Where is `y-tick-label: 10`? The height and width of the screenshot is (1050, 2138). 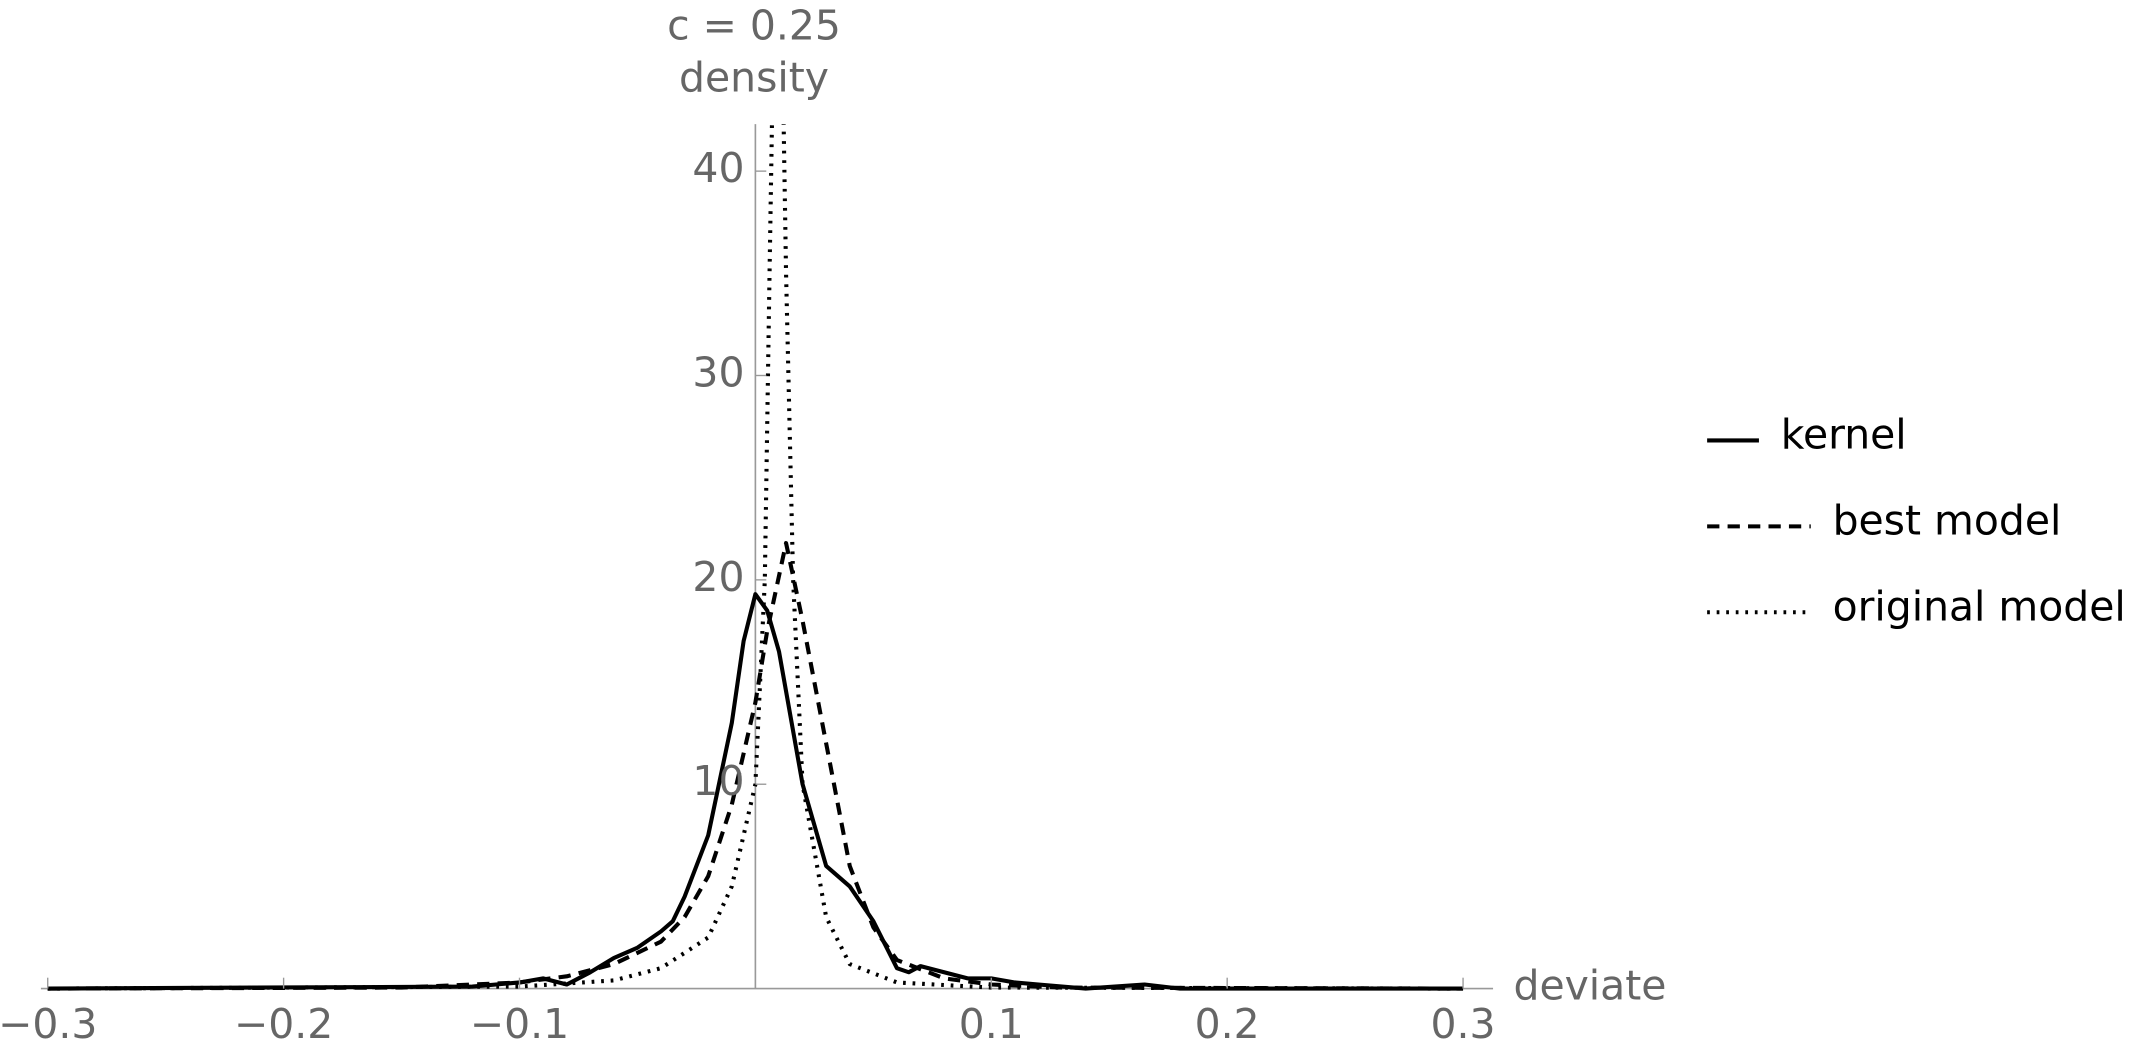
y-tick-label: 10 is located at coordinates (718, 781).